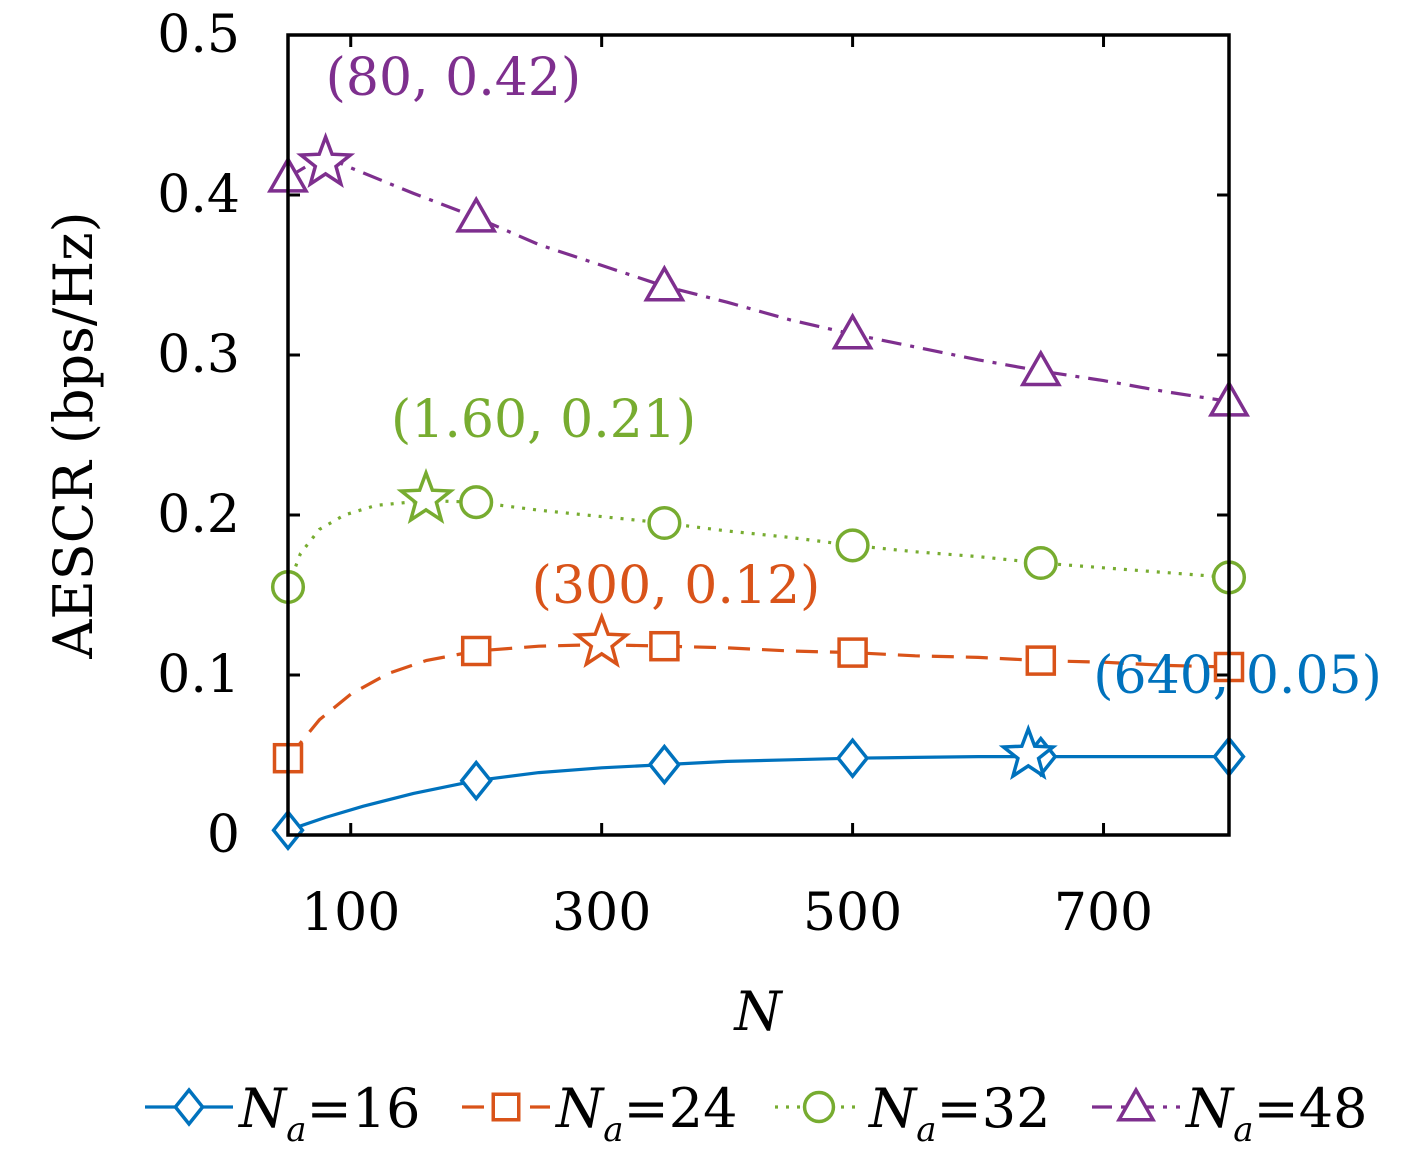 This screenshot has height=1158, width=1417. Describe the element at coordinates (350, 913) in the screenshot. I see `x-tick-label: 100` at that location.